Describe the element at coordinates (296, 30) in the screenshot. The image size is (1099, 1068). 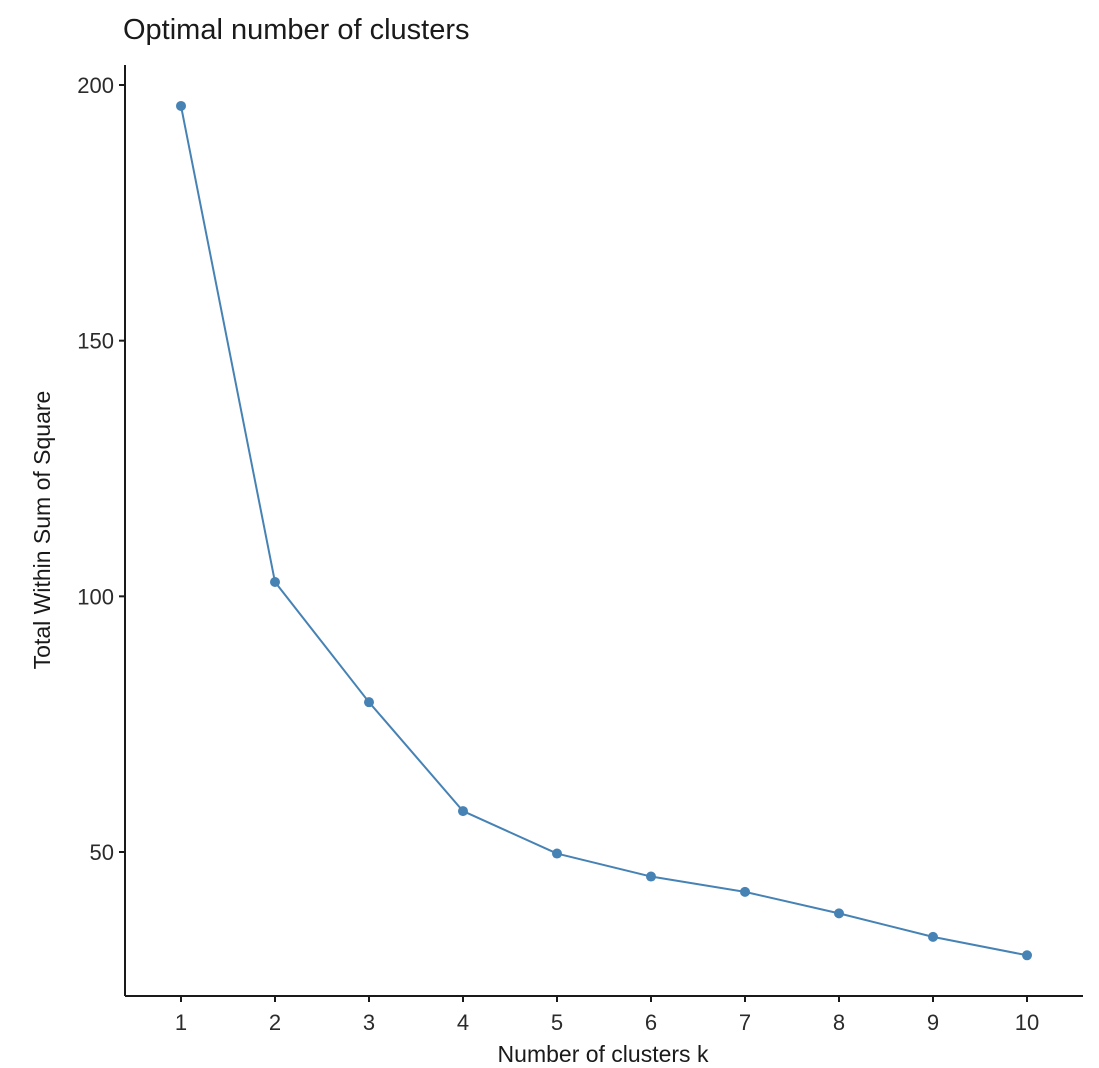
I see `chart-title: Optimal number of clusters` at that location.